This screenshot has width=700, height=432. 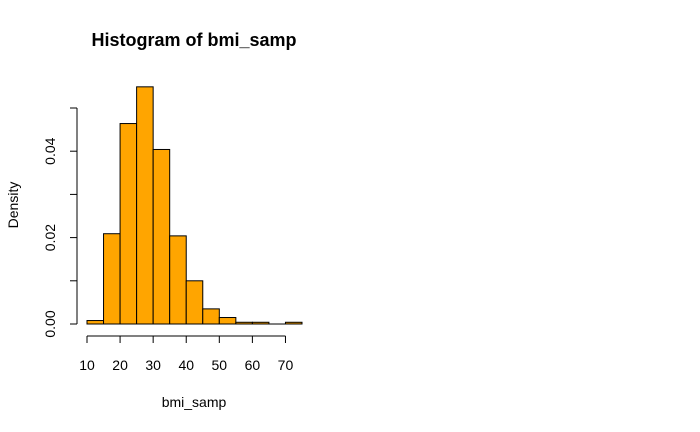 I want to click on x-tick-label: 50, so click(x=220, y=365).